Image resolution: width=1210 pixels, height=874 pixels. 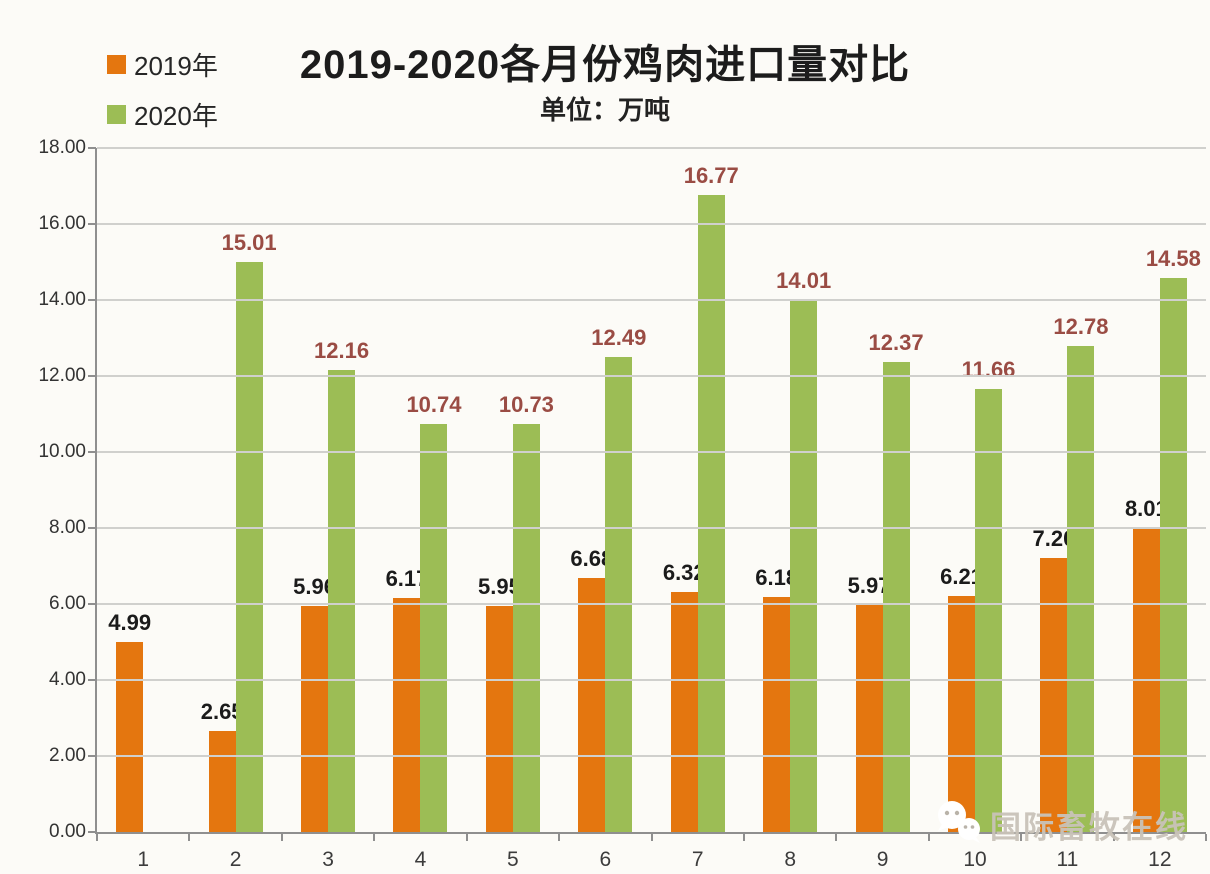 I want to click on bar-2020年-month-9, so click(x=896, y=596).